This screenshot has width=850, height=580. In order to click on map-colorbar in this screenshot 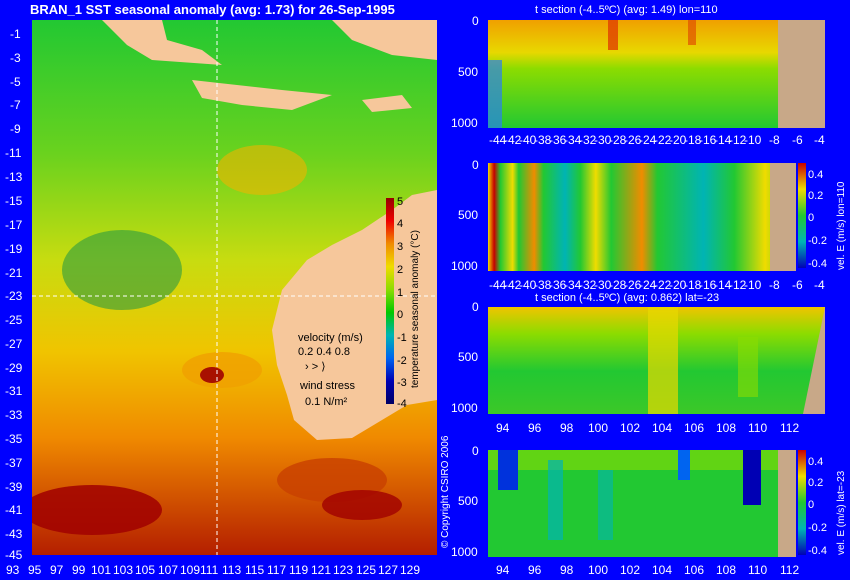, I will do `click(390, 301)`.